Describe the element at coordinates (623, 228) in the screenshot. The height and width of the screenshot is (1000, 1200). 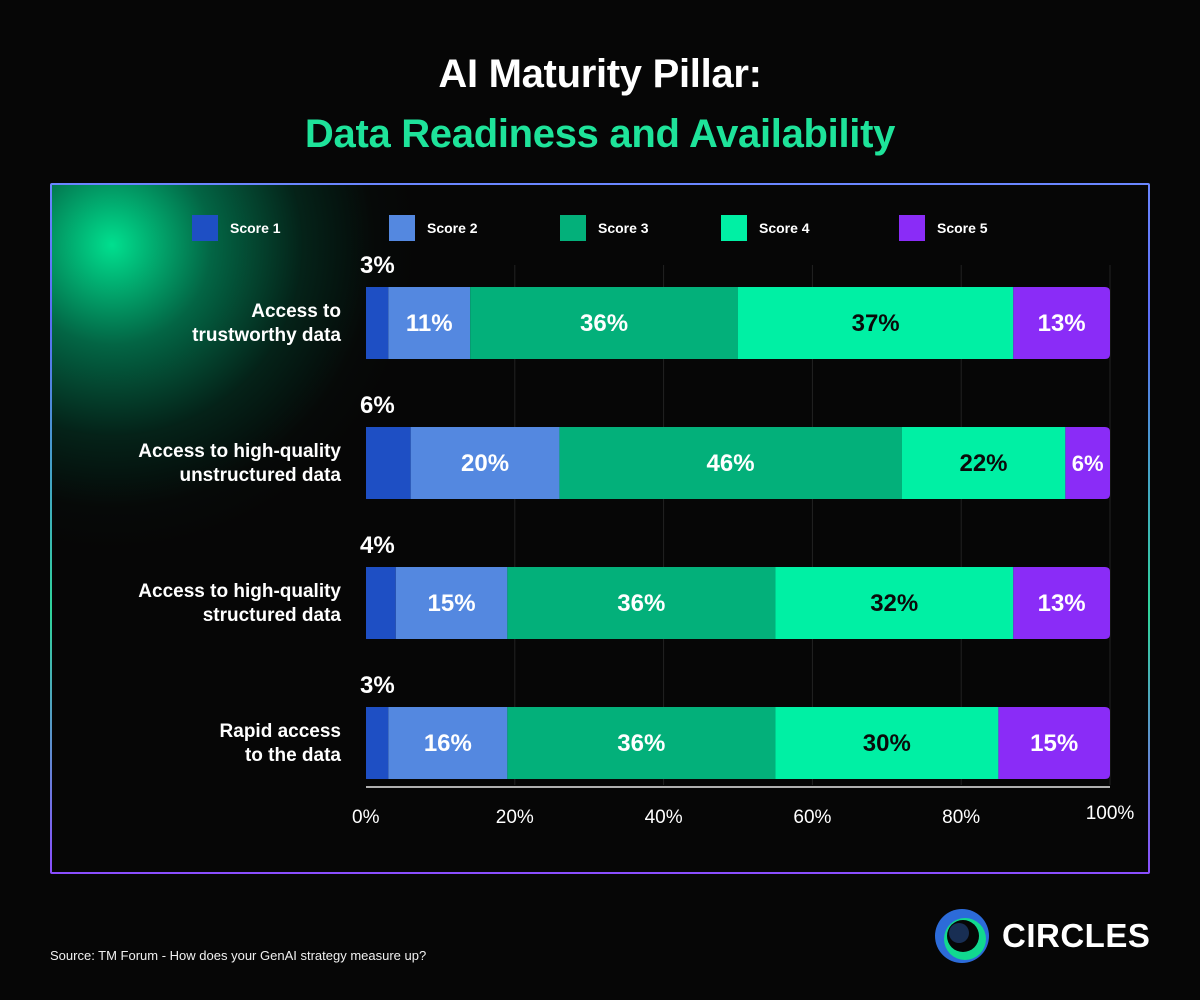
I see `legend-label: Score 3` at that location.